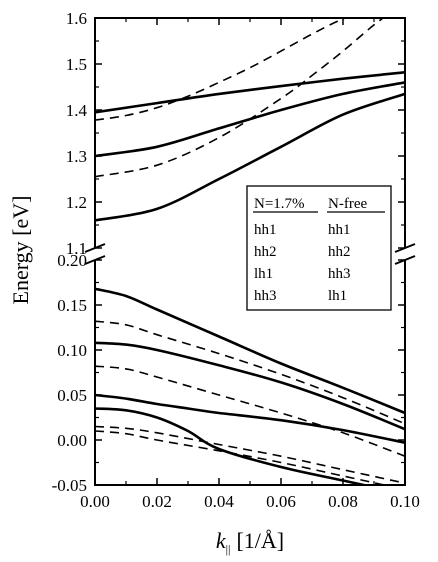 The height and width of the screenshot is (562, 438). What do you see at coordinates (20, 250) in the screenshot?
I see `y-axis-title: Energy [eV]` at bounding box center [20, 250].